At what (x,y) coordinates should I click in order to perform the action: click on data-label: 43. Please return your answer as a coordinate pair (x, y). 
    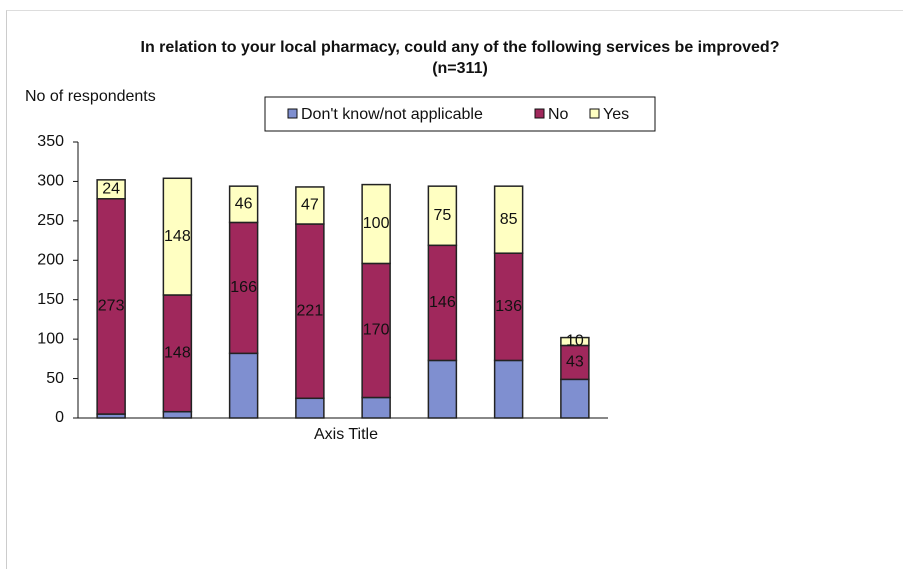
    Looking at the image, I should click on (575, 362).